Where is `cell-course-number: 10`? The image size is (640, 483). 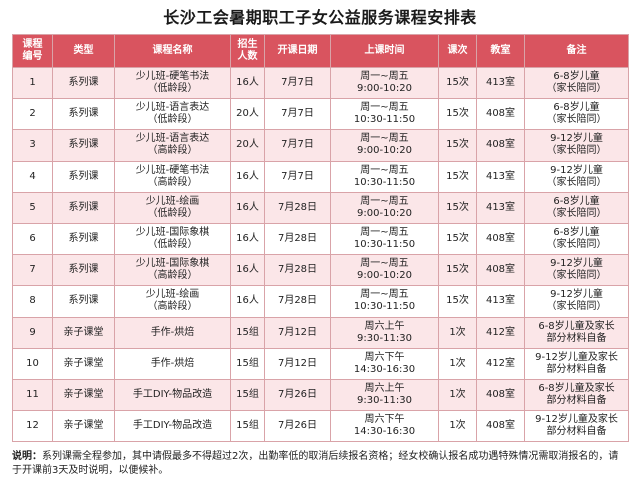
cell-course-number: 10 is located at coordinates (32, 363).